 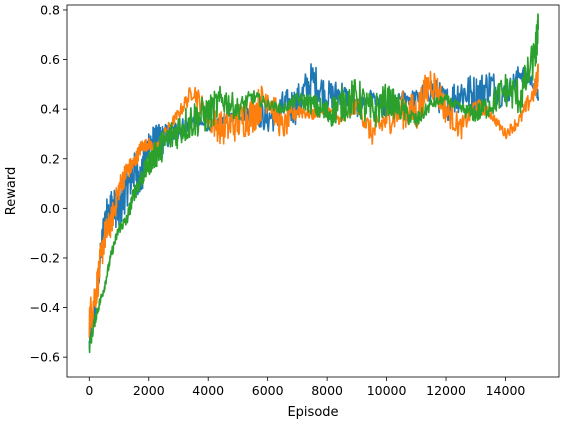 What do you see at coordinates (327, 390) in the screenshot?
I see `x-tick-label: 8000` at bounding box center [327, 390].